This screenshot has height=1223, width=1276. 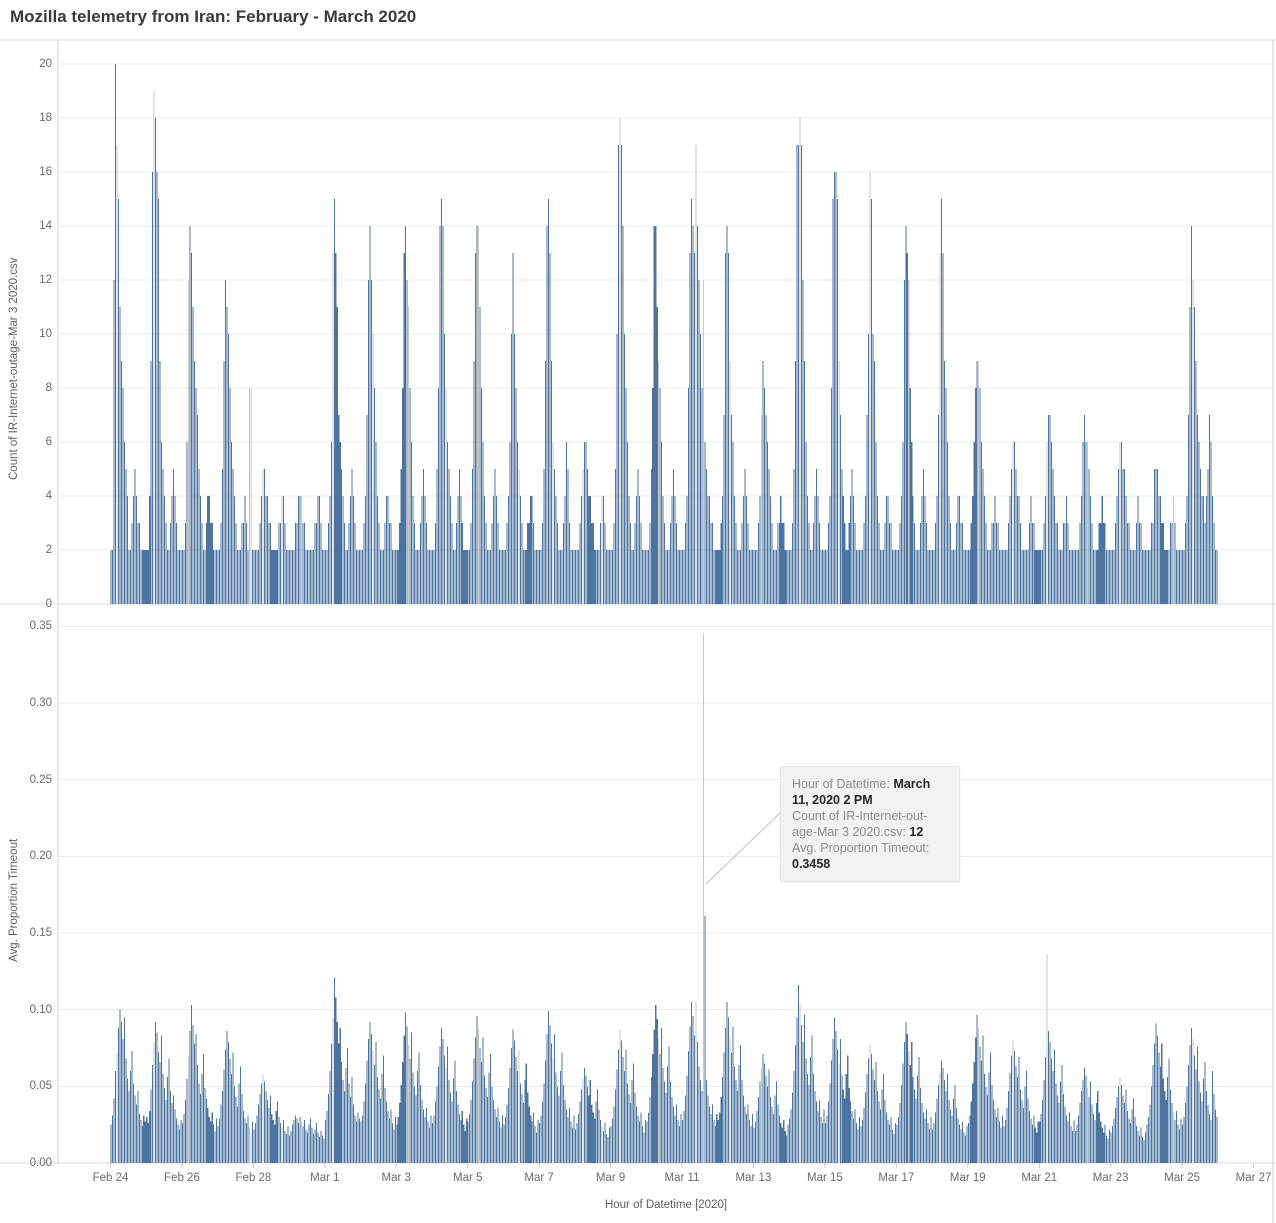 I want to click on top-y-tick-label: 16, so click(x=45, y=172).